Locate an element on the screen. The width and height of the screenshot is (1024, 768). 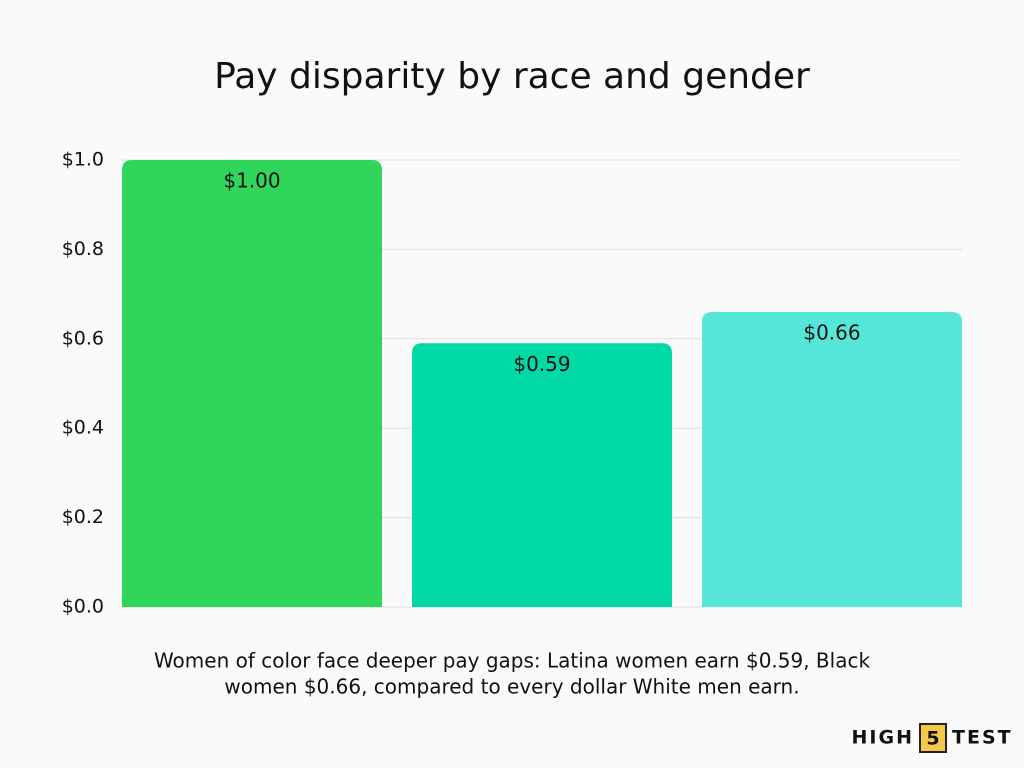
y-tick-label: $0.2 is located at coordinates (83, 517).